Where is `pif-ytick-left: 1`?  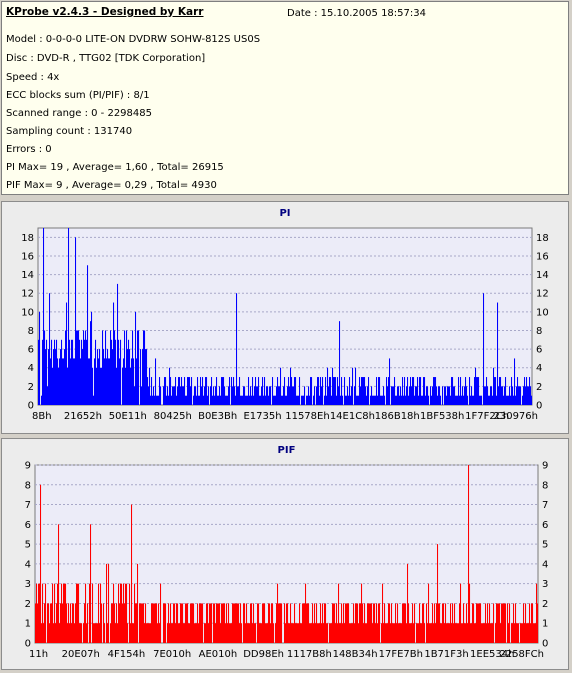 pif-ytick-left: 1 is located at coordinates (28, 624).